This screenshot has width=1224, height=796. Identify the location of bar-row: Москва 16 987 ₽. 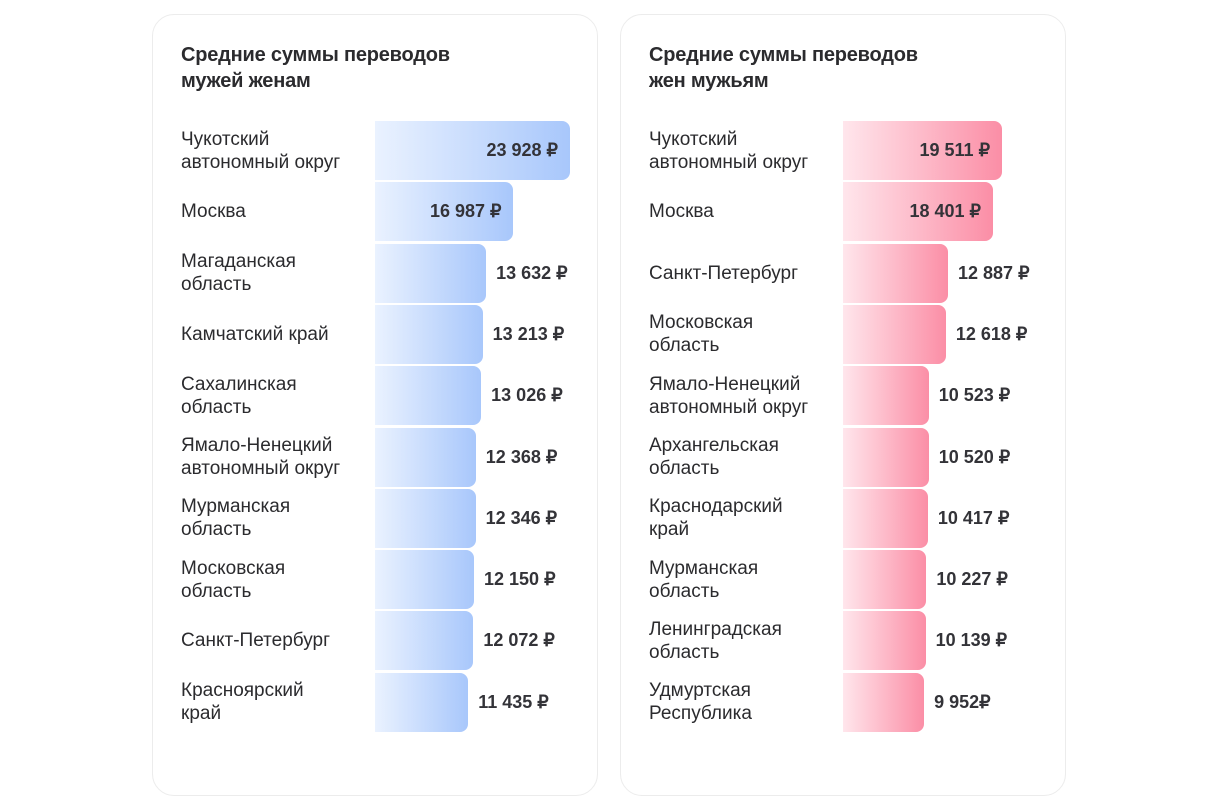
(381, 212).